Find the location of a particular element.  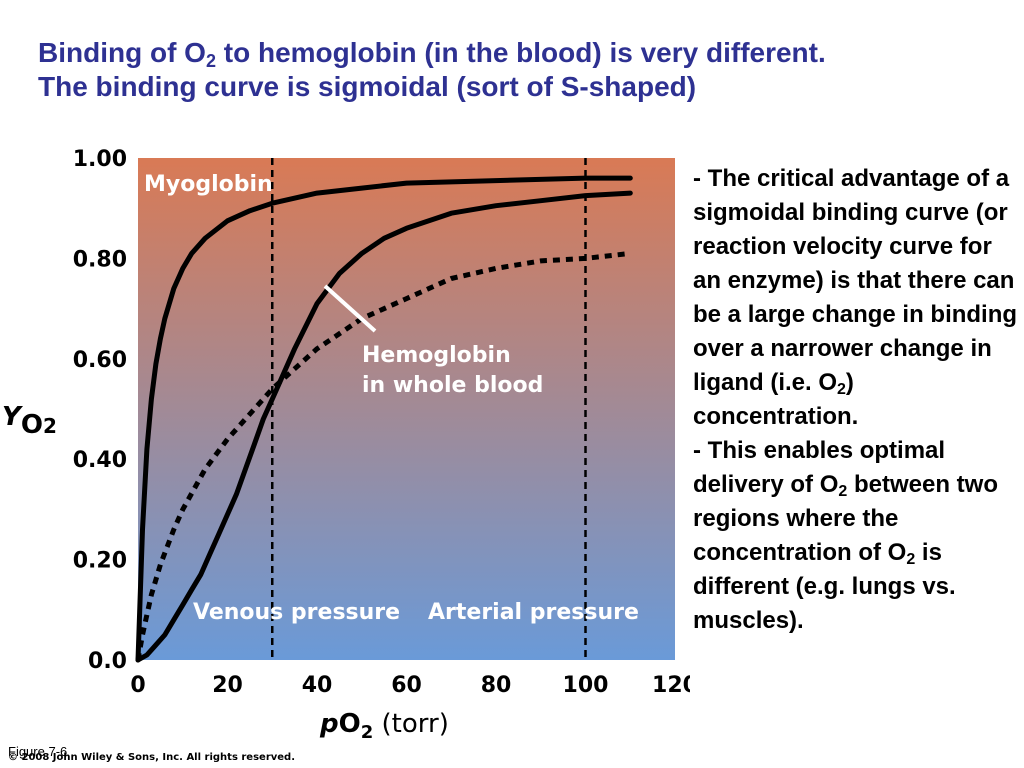

y-tick-label-1: 0.20 is located at coordinates (100, 561).